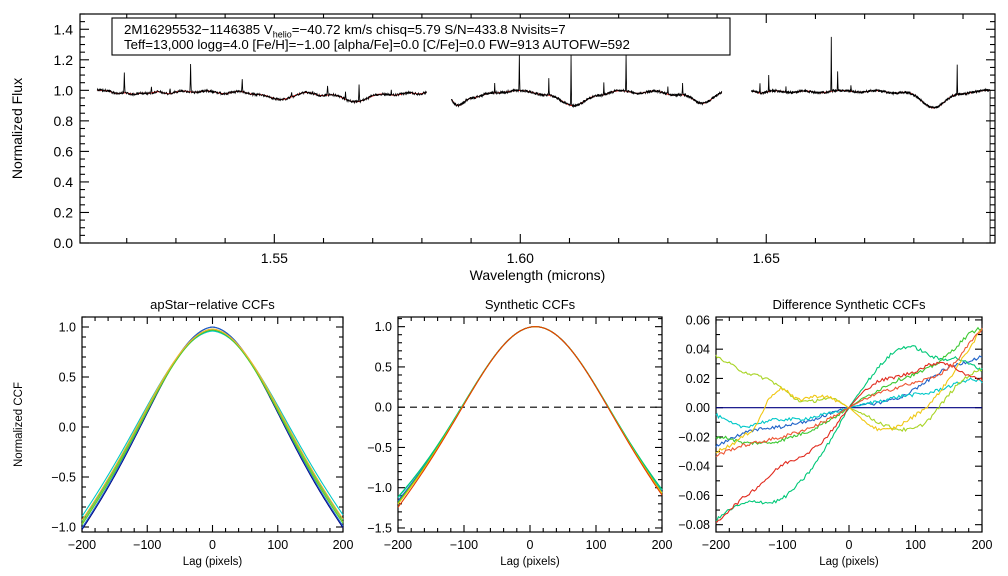  What do you see at coordinates (64, 182) in the screenshot?
I see `y-tick-label: 0.4` at bounding box center [64, 182].